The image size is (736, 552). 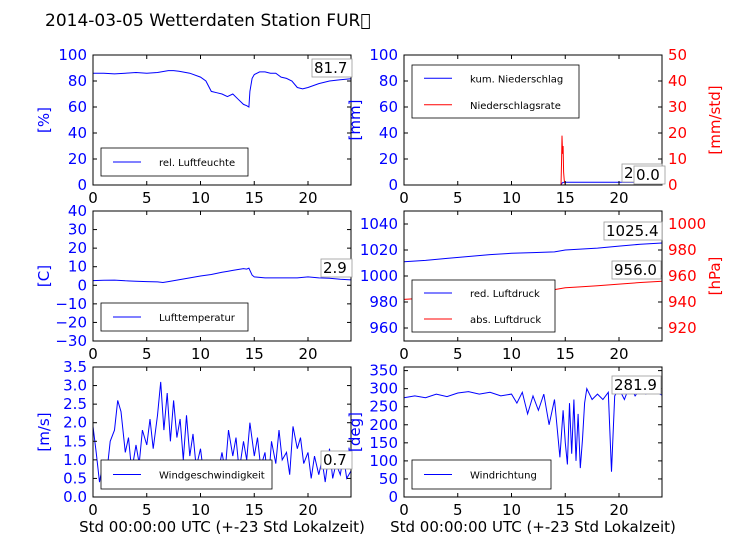 What do you see at coordinates (44, 431) in the screenshot?
I see `y-axis-label: [m/s]` at bounding box center [44, 431].